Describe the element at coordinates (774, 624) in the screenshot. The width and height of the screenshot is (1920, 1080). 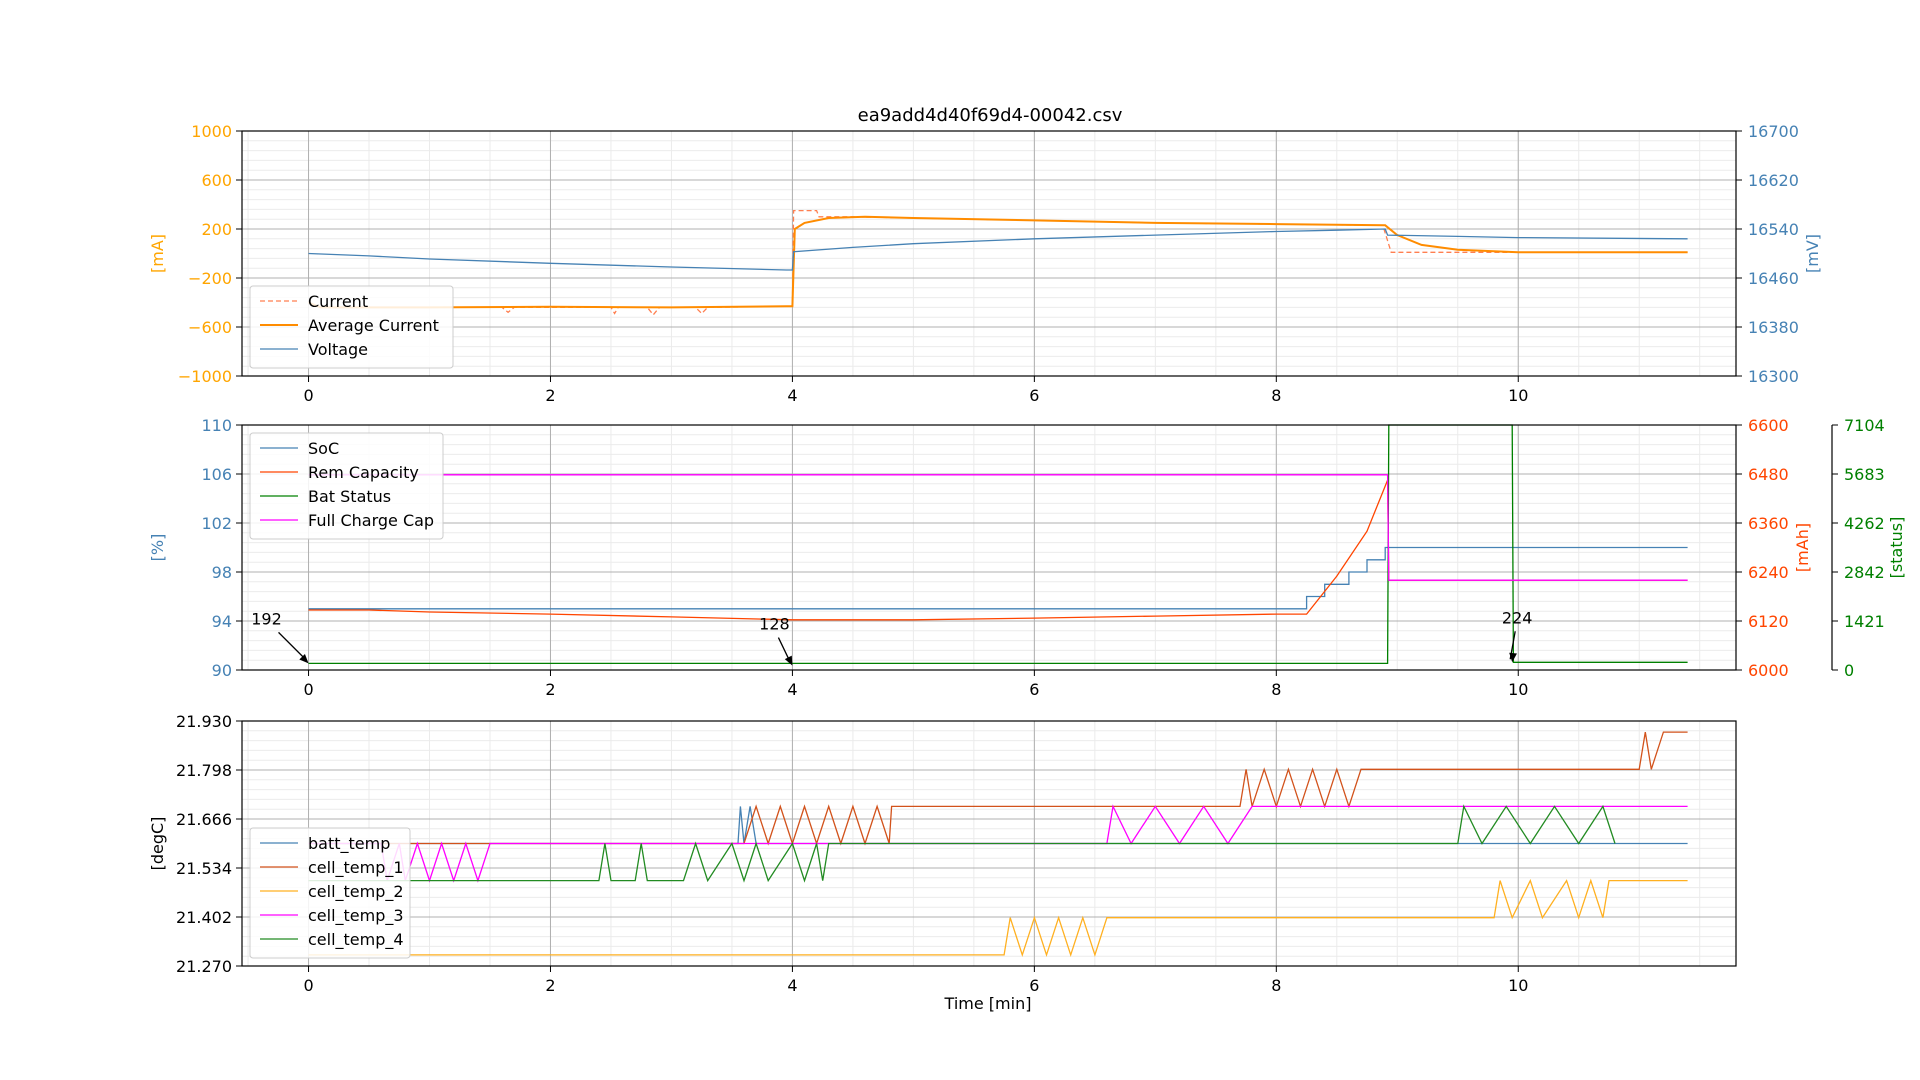
I see `annotation-label: 128` at that location.